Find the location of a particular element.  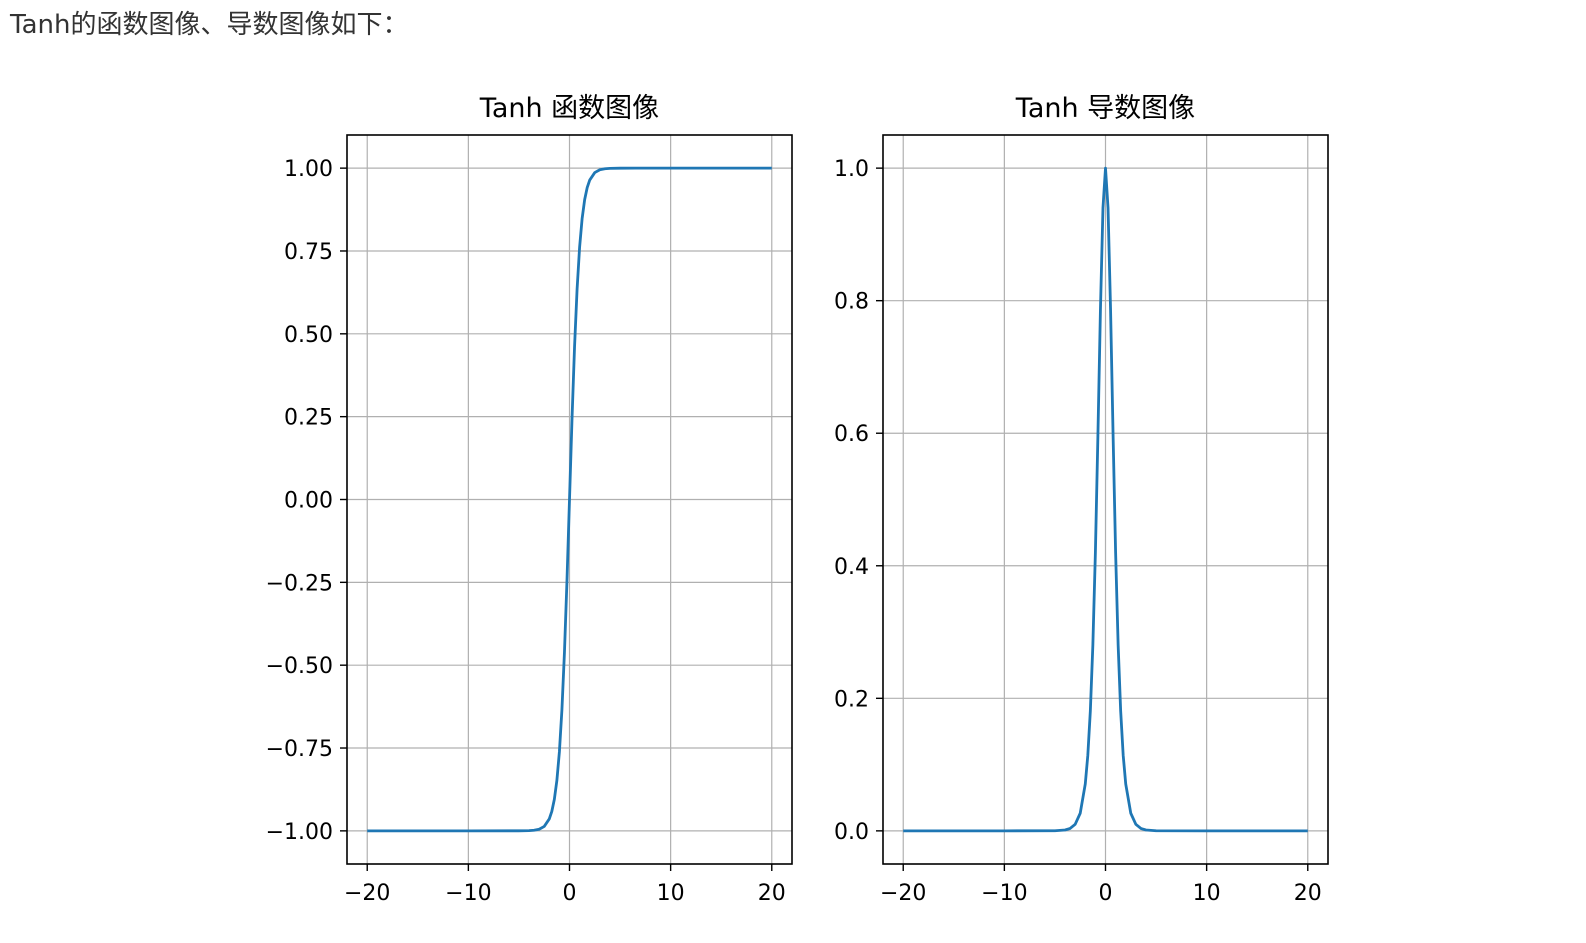

y-tick-label: −0.25 is located at coordinates (299, 583).